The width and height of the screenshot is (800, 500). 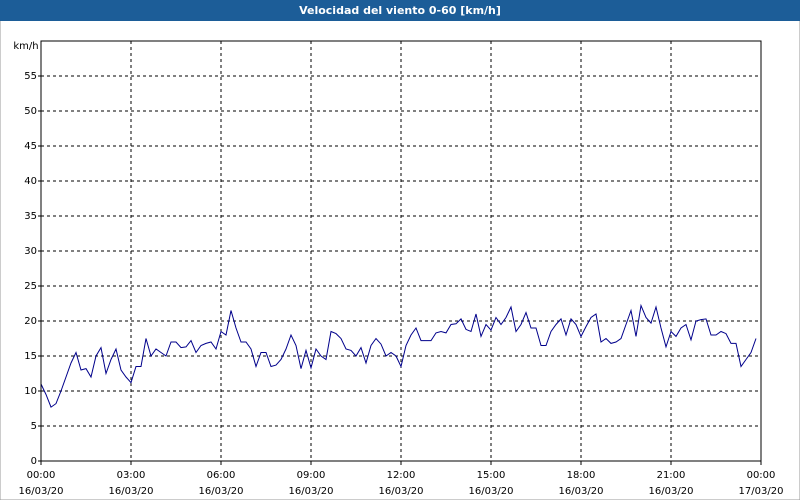 I want to click on x-tick-label: 18:00, so click(x=581, y=475).